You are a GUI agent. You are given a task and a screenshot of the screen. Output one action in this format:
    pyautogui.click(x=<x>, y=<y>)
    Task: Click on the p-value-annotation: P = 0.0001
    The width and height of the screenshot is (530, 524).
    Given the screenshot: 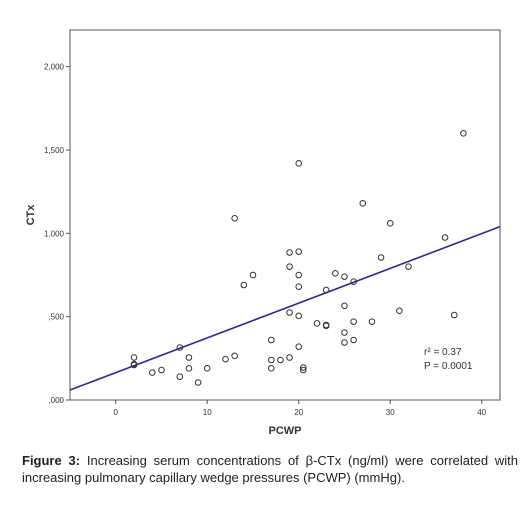 What is the action you would take?
    pyautogui.click(x=448, y=366)
    